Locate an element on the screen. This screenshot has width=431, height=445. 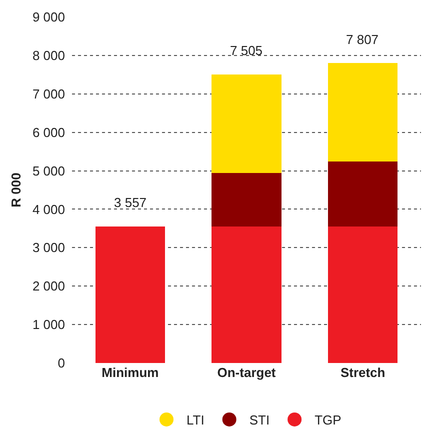
legend-label: STI is located at coordinates (259, 420).